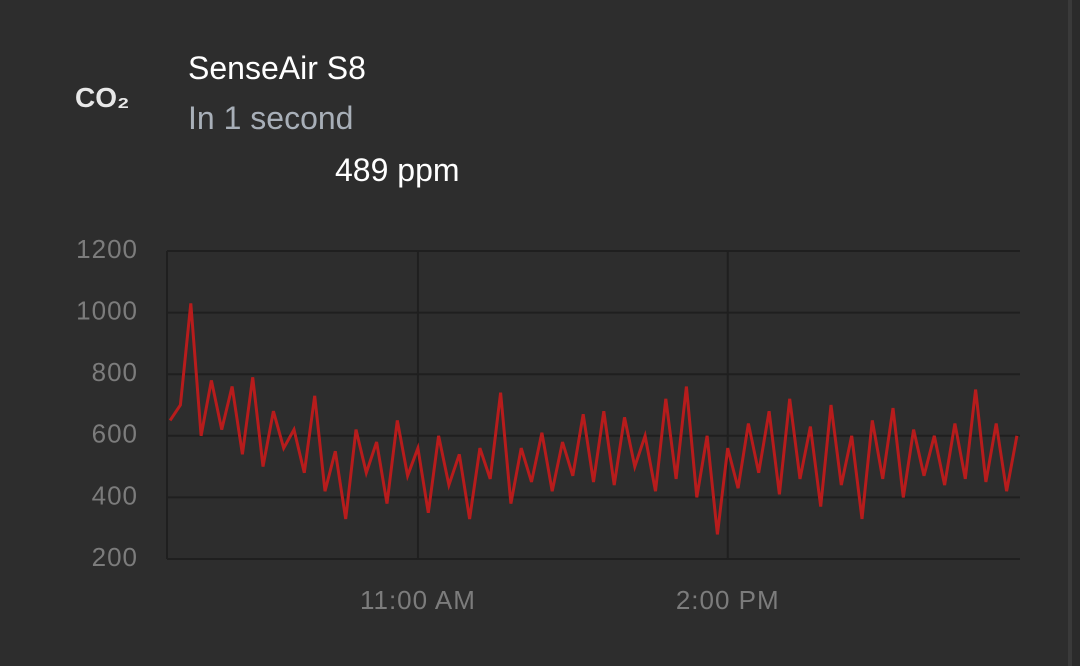 The image size is (1080, 666). Describe the element at coordinates (418, 600) in the screenshot. I see `x-tick-label: 11:00 AM` at that location.